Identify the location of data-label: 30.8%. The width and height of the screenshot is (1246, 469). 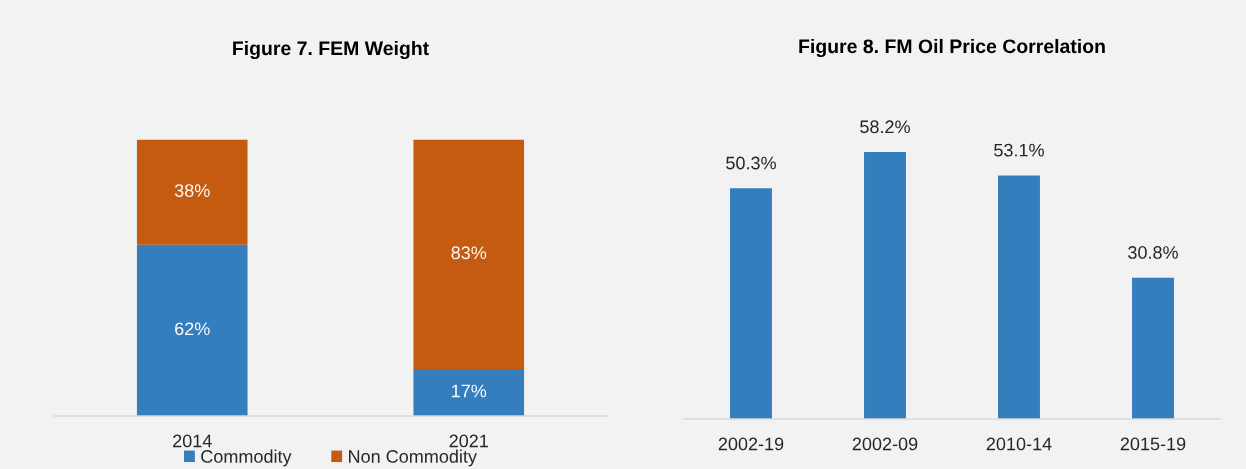
(1153, 252).